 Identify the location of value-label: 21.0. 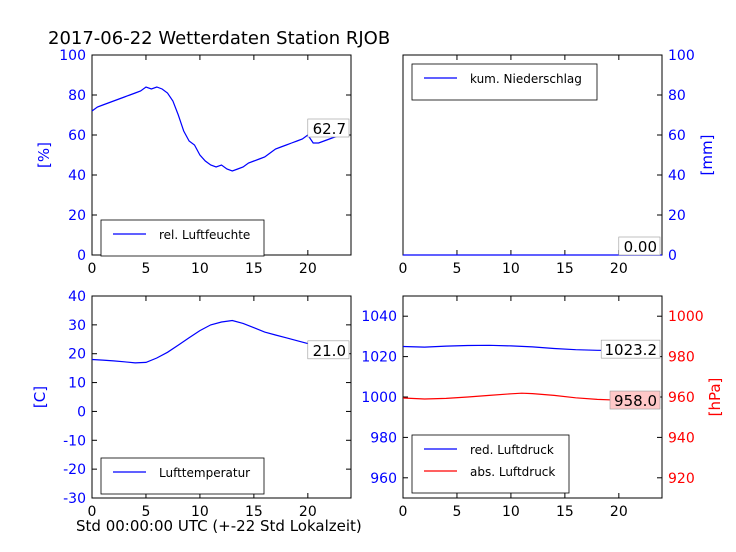
(329, 351).